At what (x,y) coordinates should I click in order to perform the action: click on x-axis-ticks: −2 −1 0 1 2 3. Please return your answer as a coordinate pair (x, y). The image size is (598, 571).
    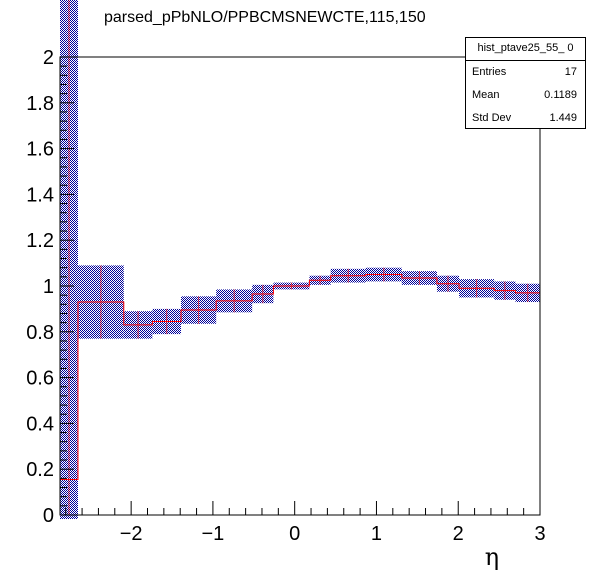
    Looking at the image, I should click on (305, 523).